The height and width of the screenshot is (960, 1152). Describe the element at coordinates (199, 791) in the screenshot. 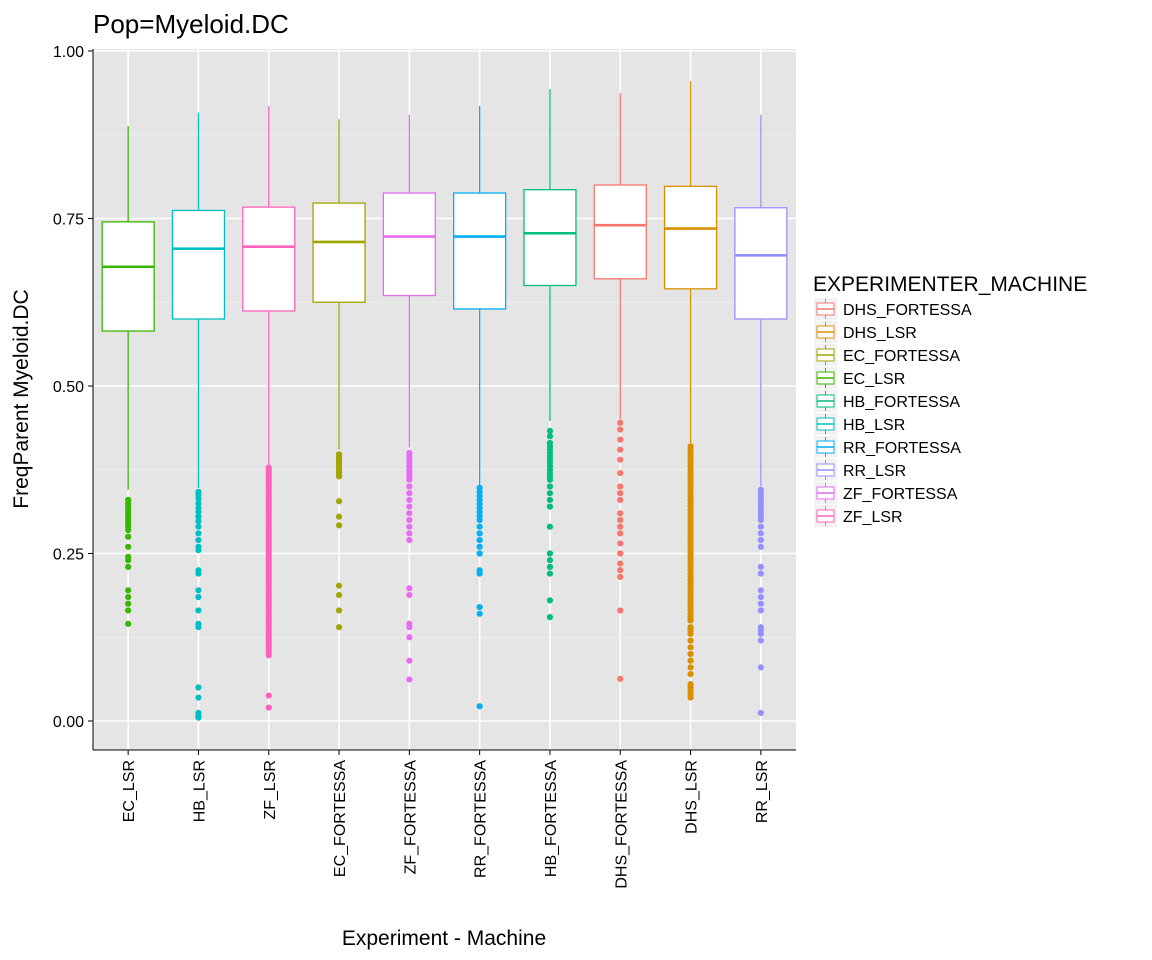

I see `x-tick-label-1: HB_LSR` at that location.